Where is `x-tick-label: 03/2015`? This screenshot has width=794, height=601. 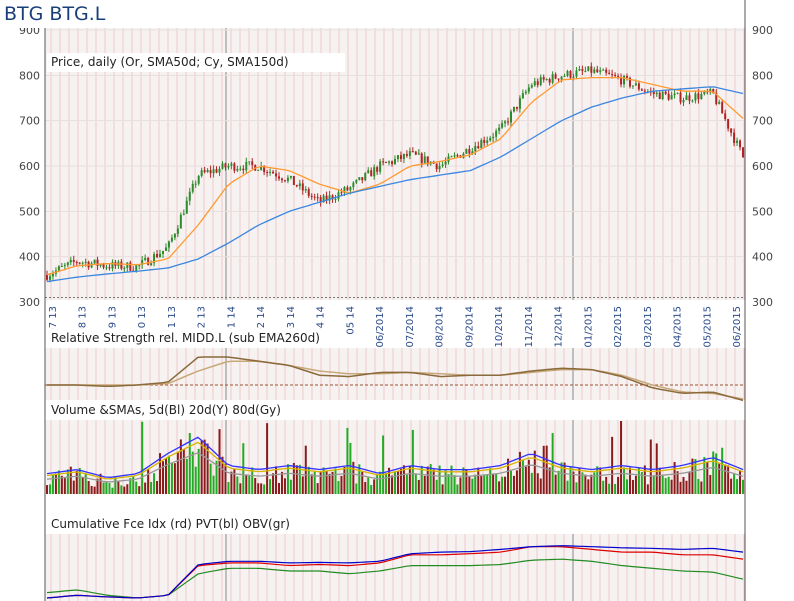 x-tick-label: 03/2015 is located at coordinates (648, 327).